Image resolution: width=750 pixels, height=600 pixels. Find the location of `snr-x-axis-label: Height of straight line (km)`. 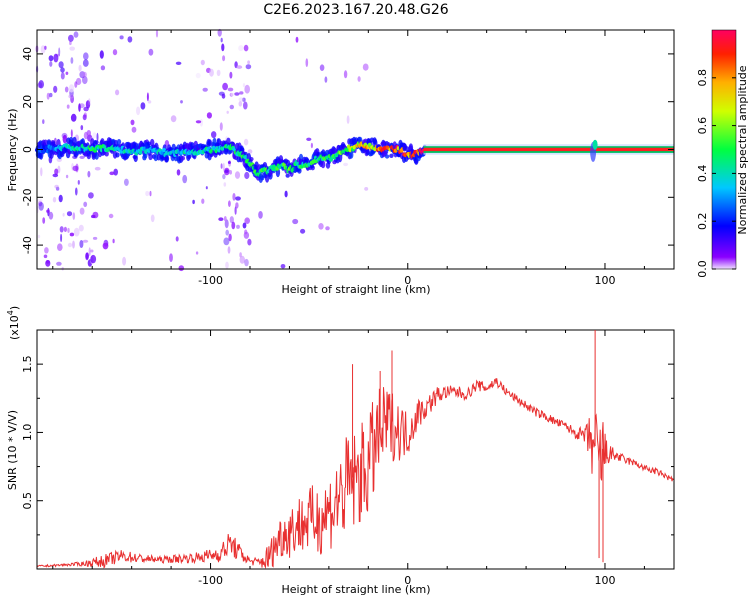

snr-x-axis-label: Height of straight line (km) is located at coordinates (355, 589).